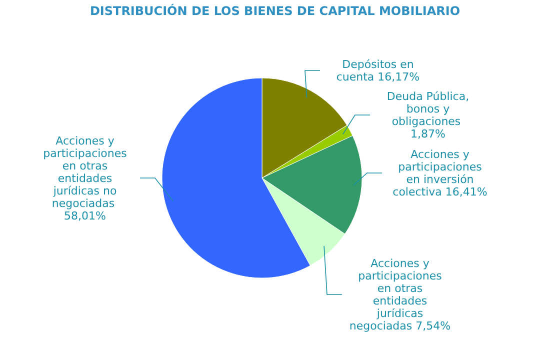  Describe the element at coordinates (400, 294) in the screenshot. I see `slice-label: Acciones y participaciones en otras entidades jurídicas negociadas 7,54%` at that location.